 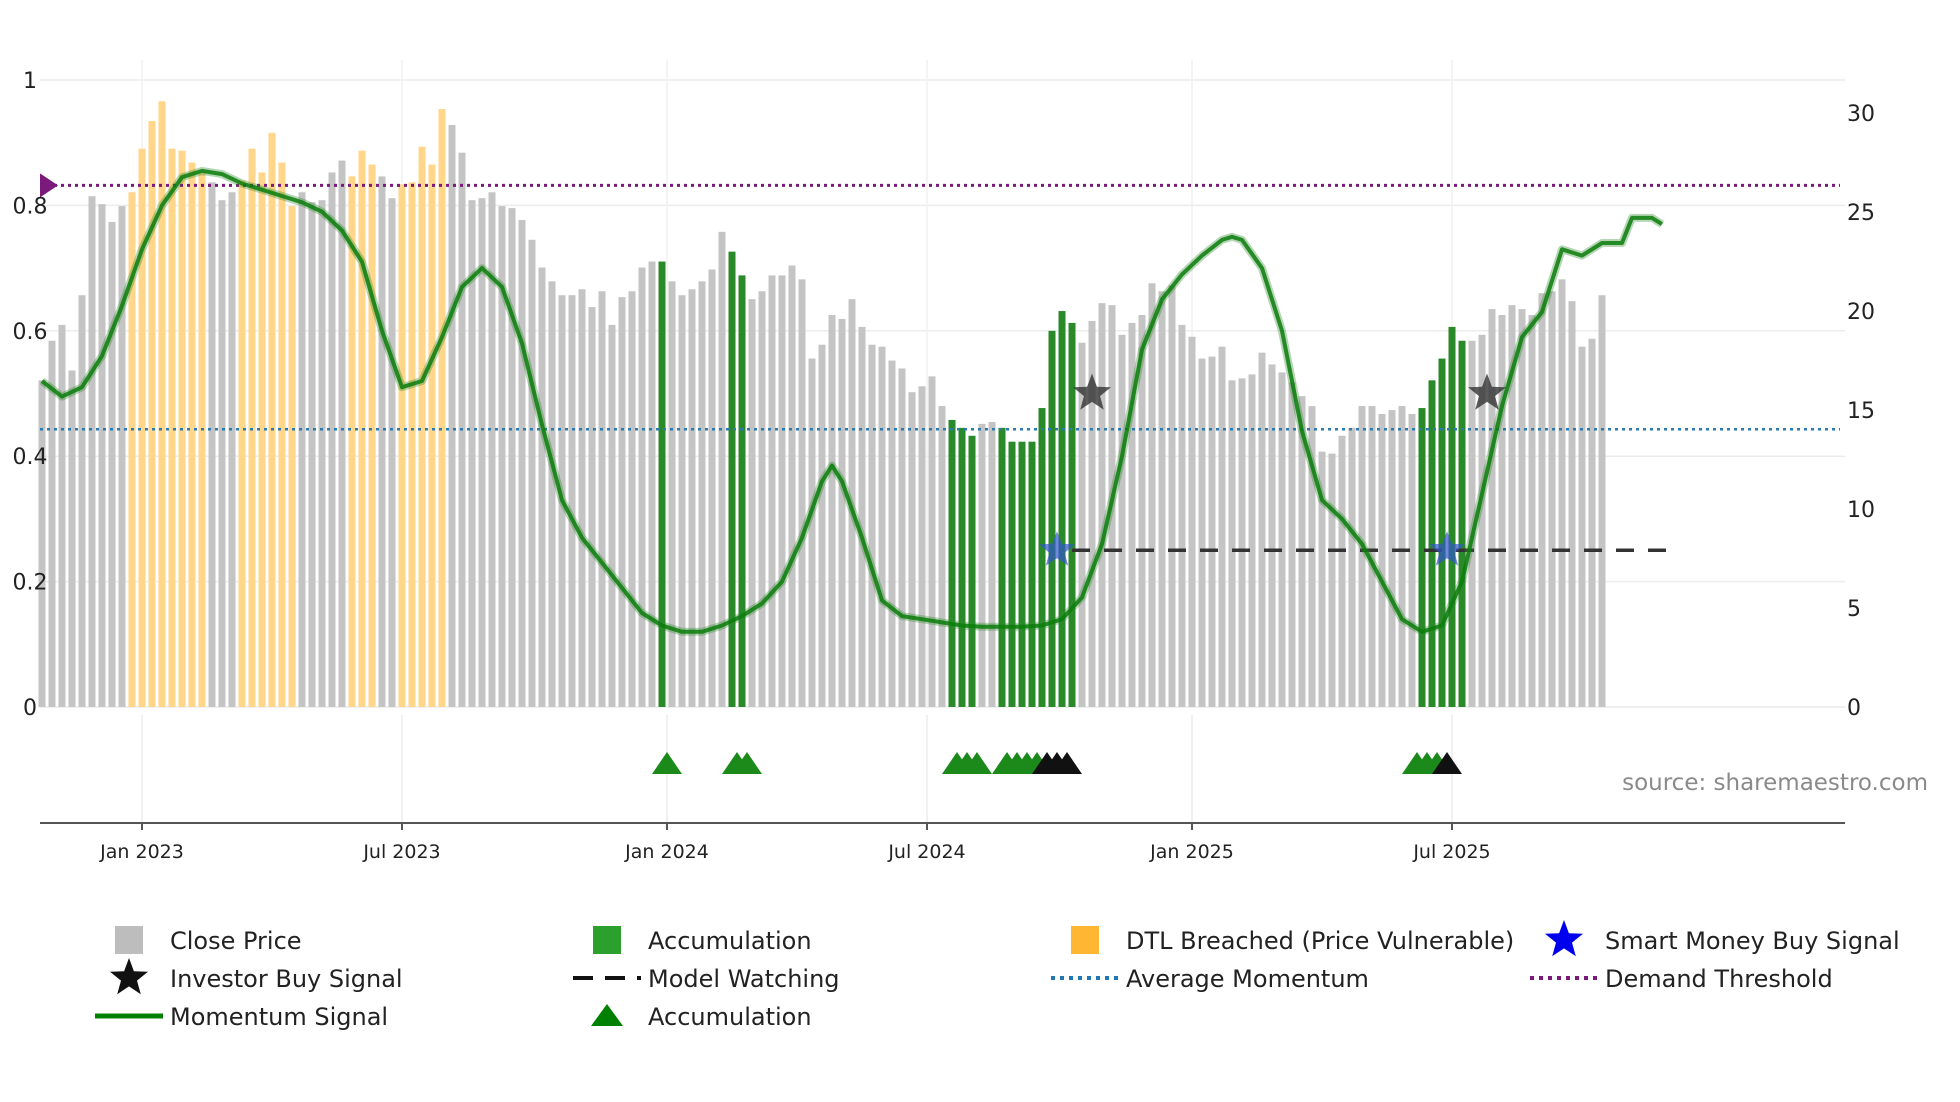 What do you see at coordinates (1292, 940) in the screenshot?
I see `legend-item: DTL Breached (Price Vulnerable)` at bounding box center [1292, 940].